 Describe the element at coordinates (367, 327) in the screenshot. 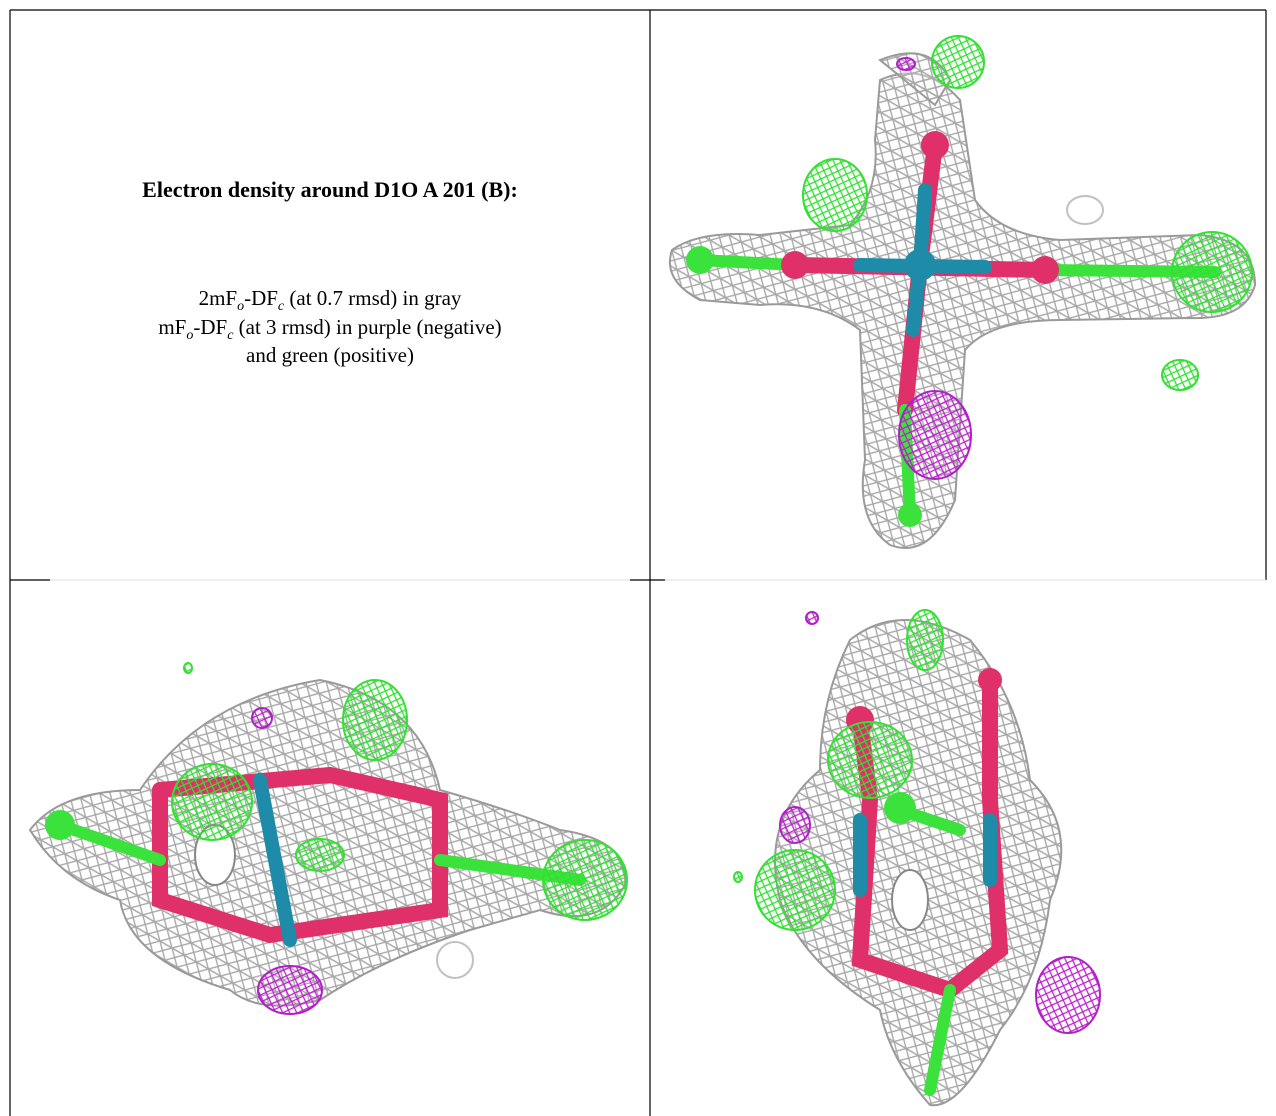

I see `text-run: (at 3 rmsd) in purple (negative)` at that location.